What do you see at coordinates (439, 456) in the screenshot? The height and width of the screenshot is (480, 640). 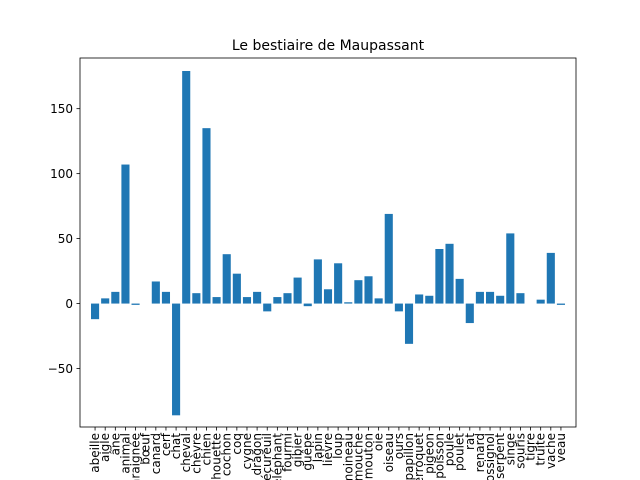 I see `x-tick-label: poisson` at bounding box center [439, 456].